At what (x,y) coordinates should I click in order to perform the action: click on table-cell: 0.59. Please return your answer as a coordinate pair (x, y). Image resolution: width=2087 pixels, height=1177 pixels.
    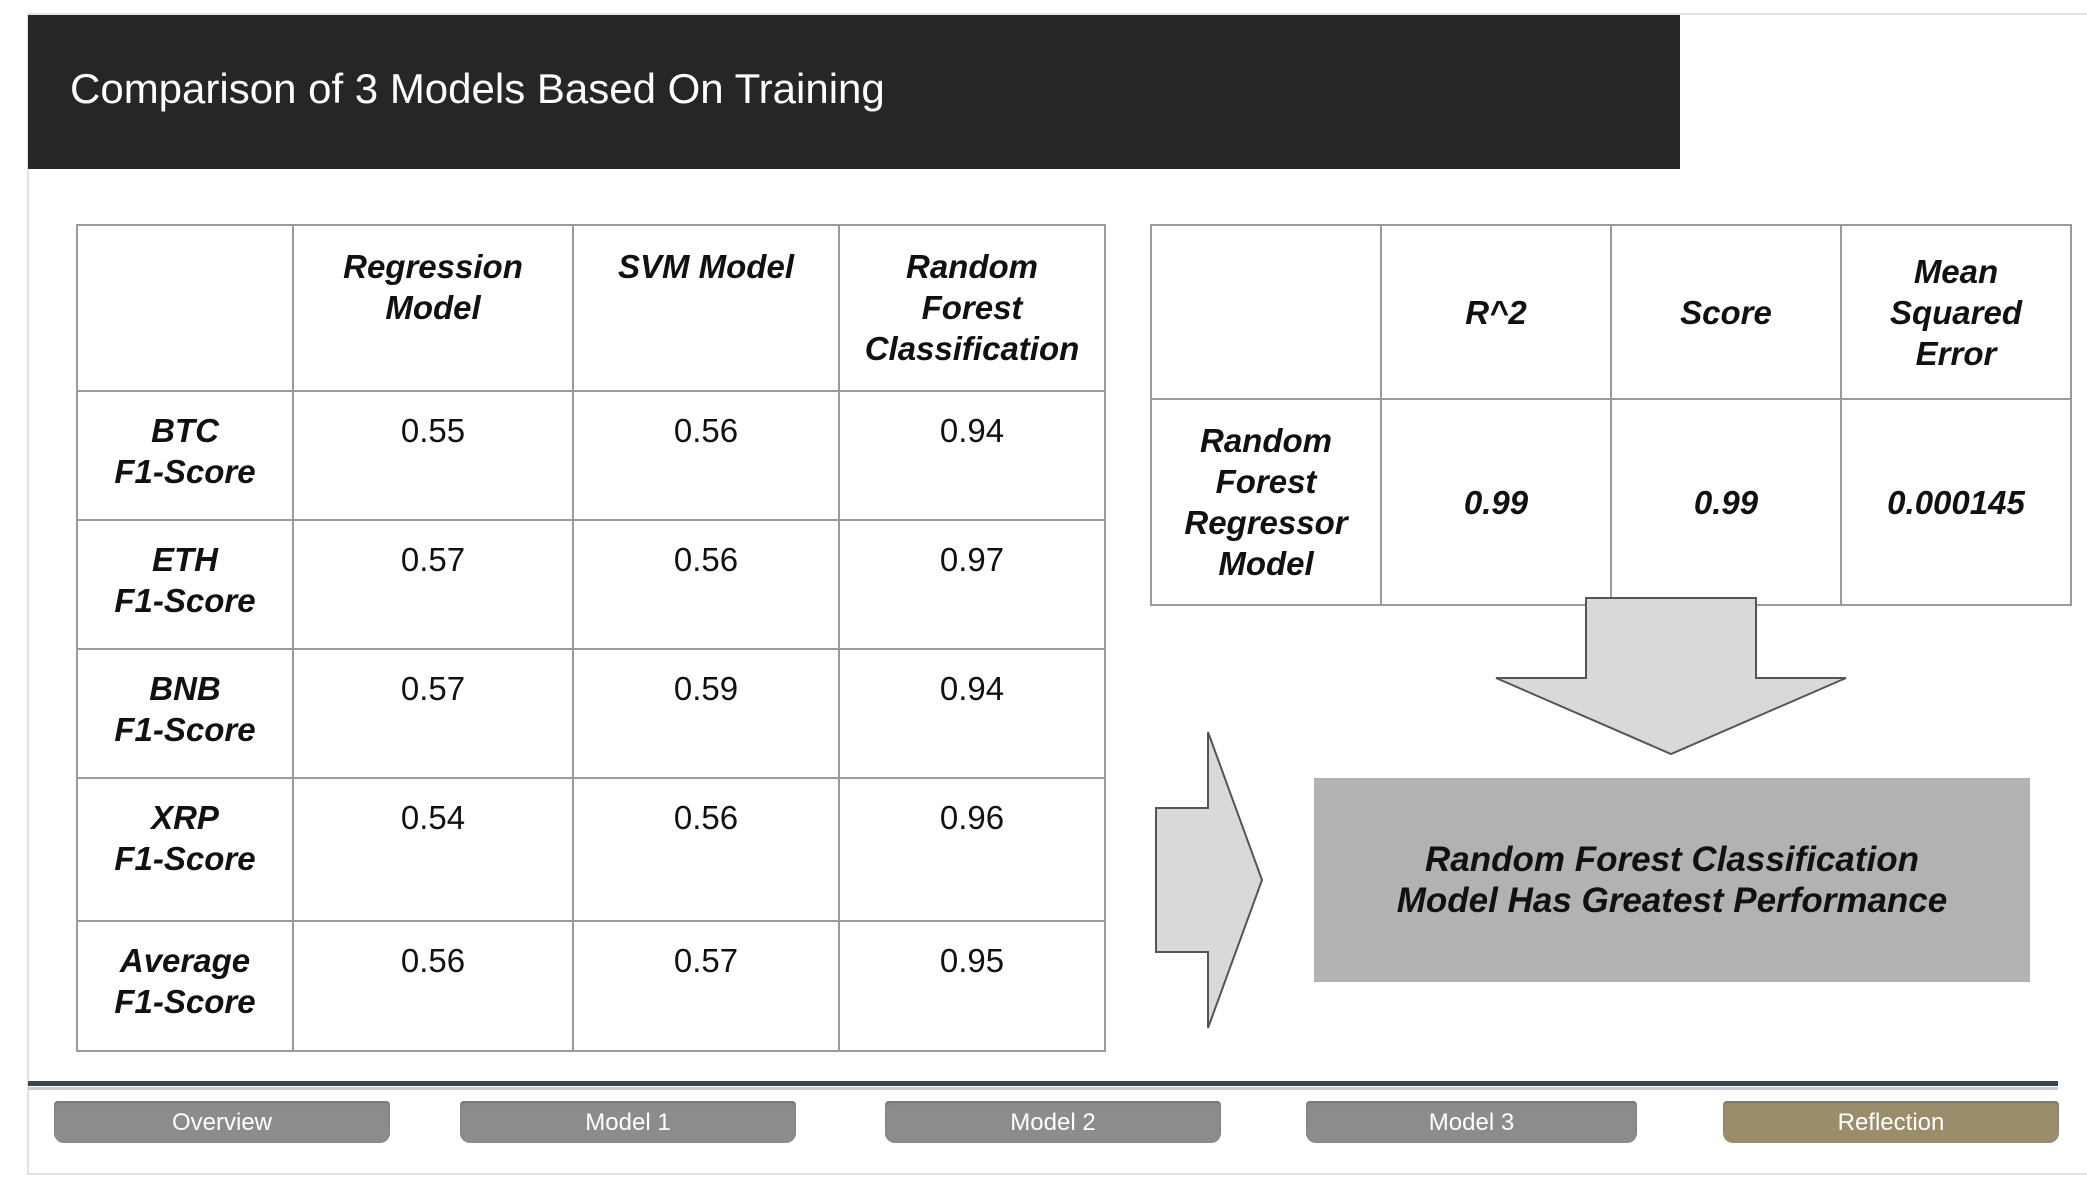
    Looking at the image, I should click on (706, 713).